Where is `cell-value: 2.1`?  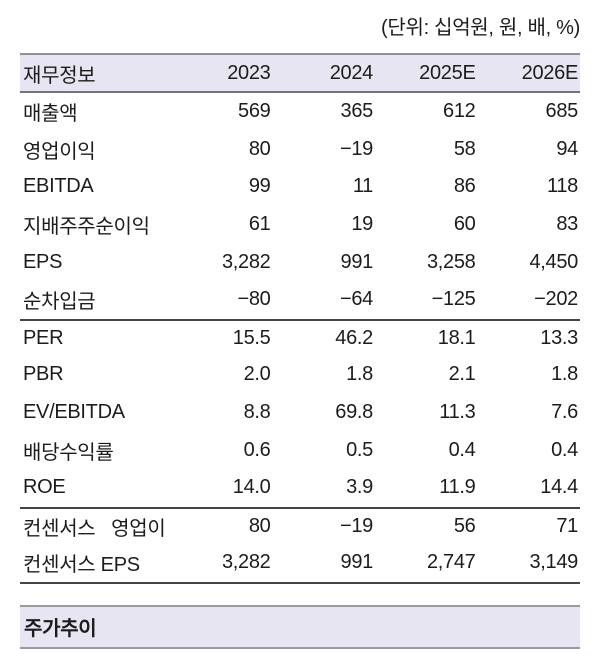 cell-value: 2.1 is located at coordinates (462, 374).